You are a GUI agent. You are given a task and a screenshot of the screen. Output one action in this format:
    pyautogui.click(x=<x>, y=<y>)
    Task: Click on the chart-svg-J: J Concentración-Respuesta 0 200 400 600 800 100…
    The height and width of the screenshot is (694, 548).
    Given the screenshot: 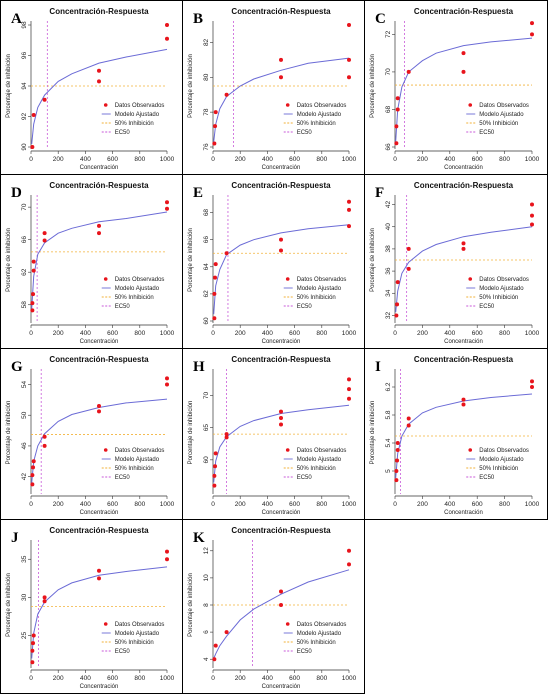 What is the action you would take?
    pyautogui.click(x=90, y=608)
    